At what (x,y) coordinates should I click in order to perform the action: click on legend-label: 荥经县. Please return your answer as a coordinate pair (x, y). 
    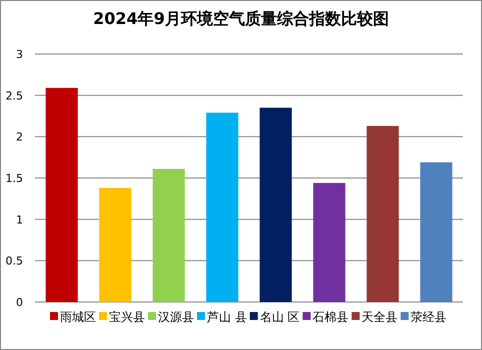
    Looking at the image, I should click on (428, 317).